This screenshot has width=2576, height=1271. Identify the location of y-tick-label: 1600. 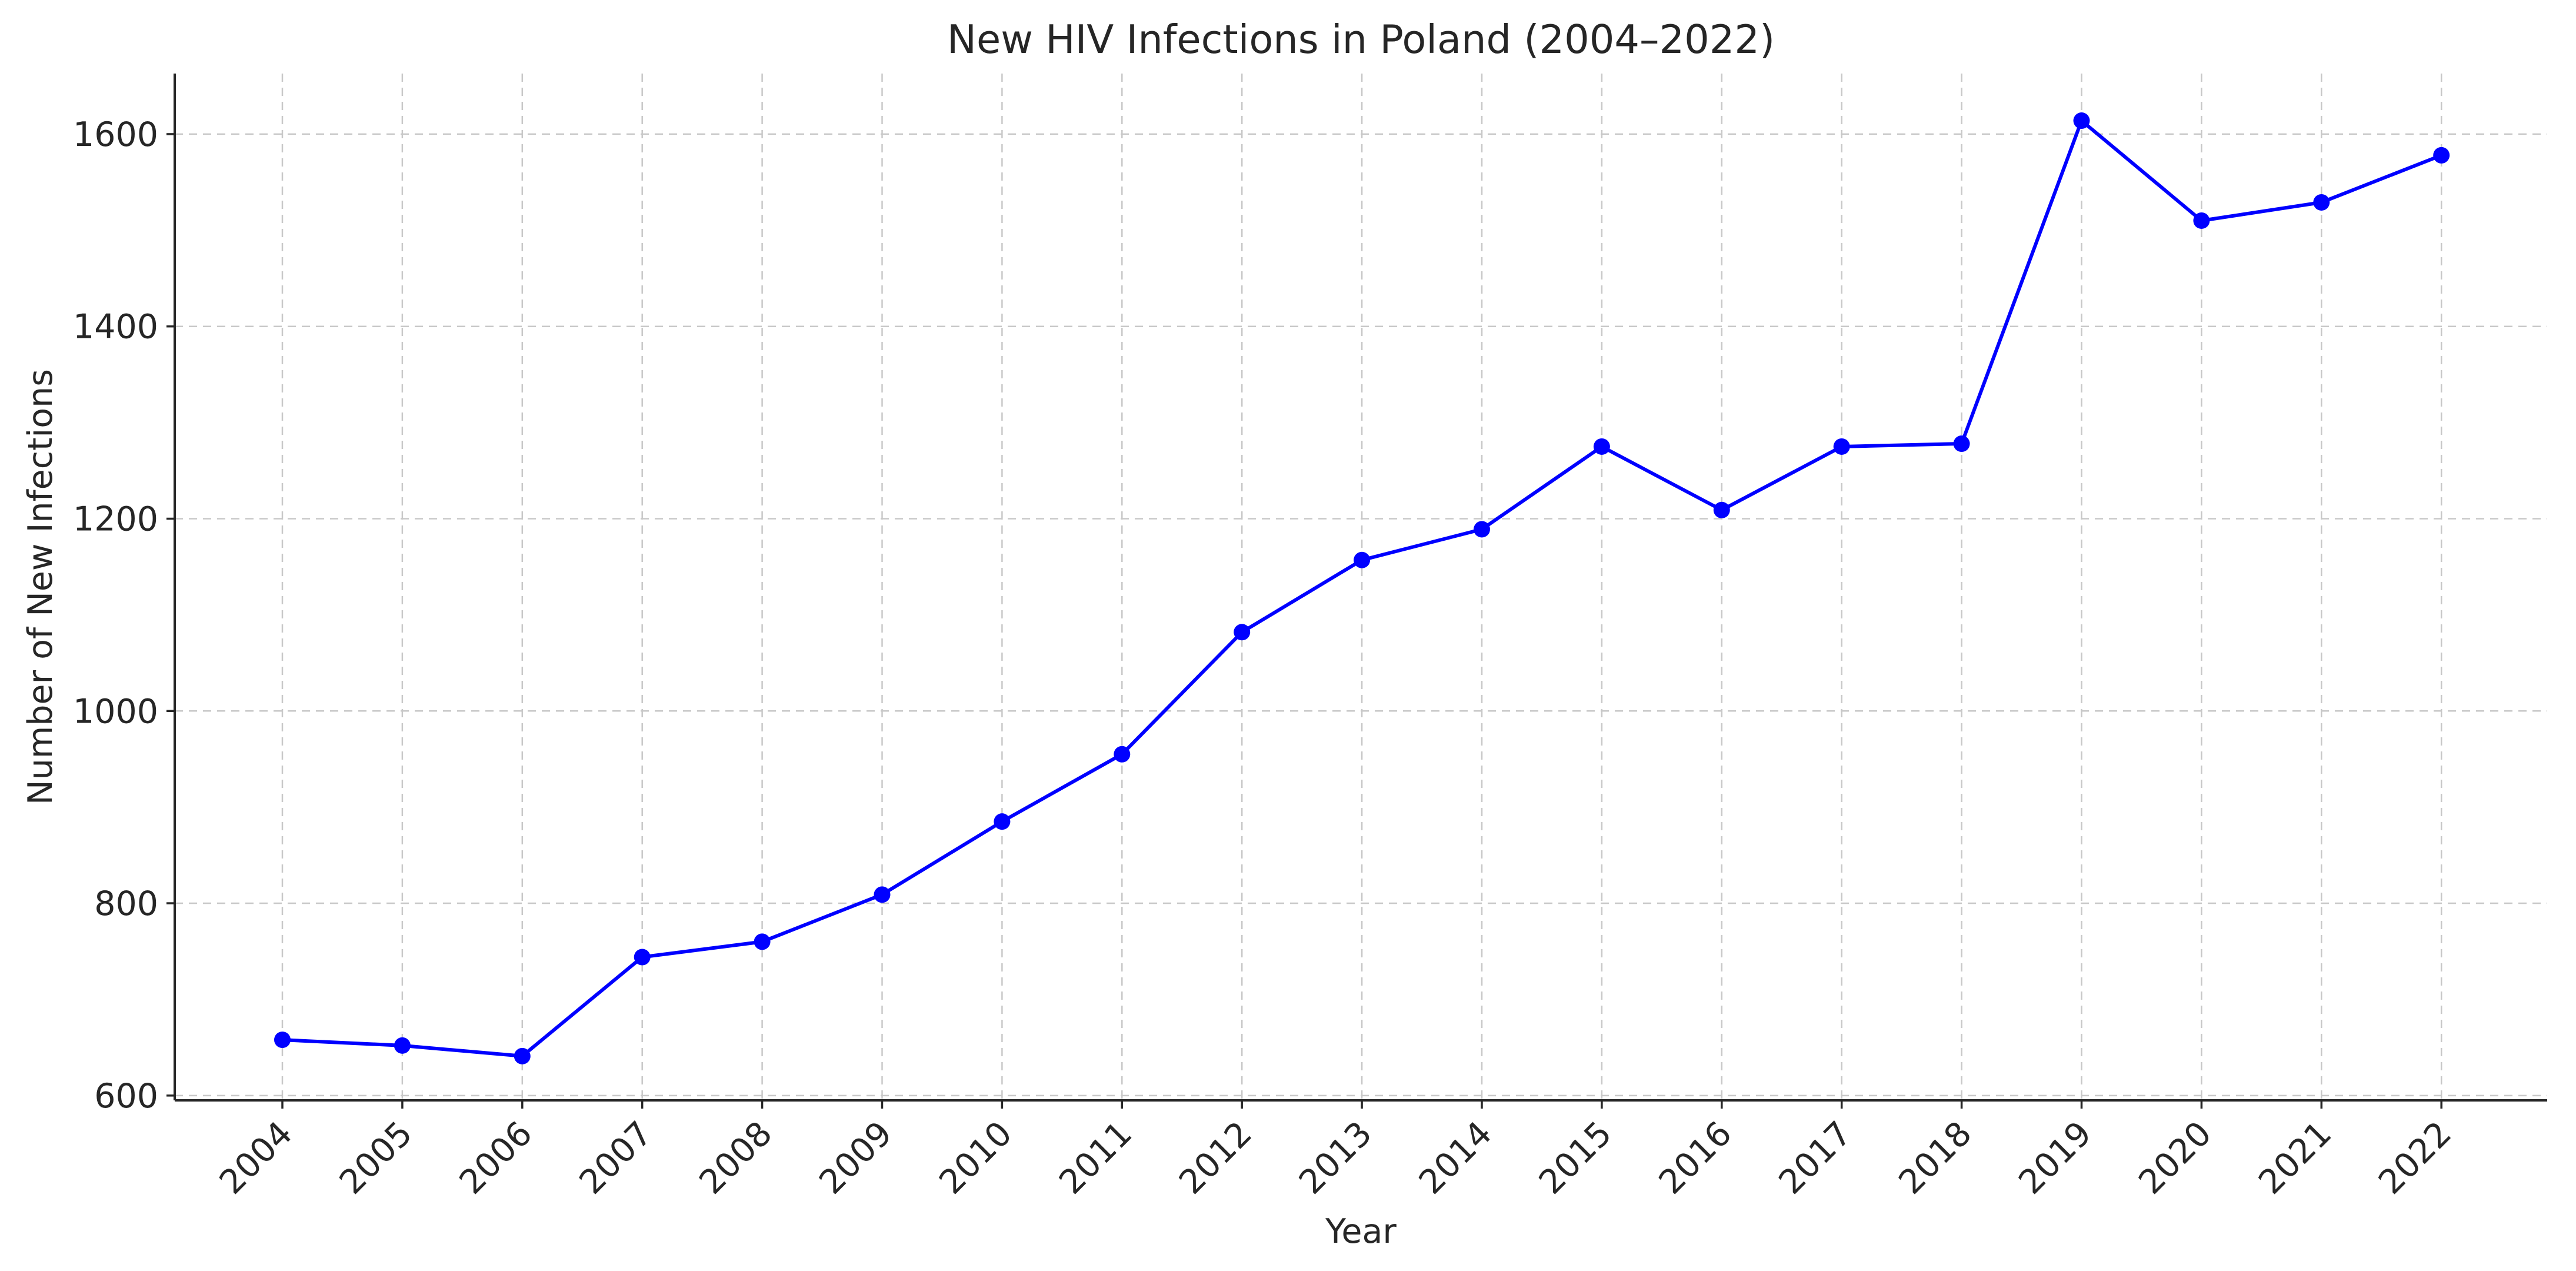
(115, 134).